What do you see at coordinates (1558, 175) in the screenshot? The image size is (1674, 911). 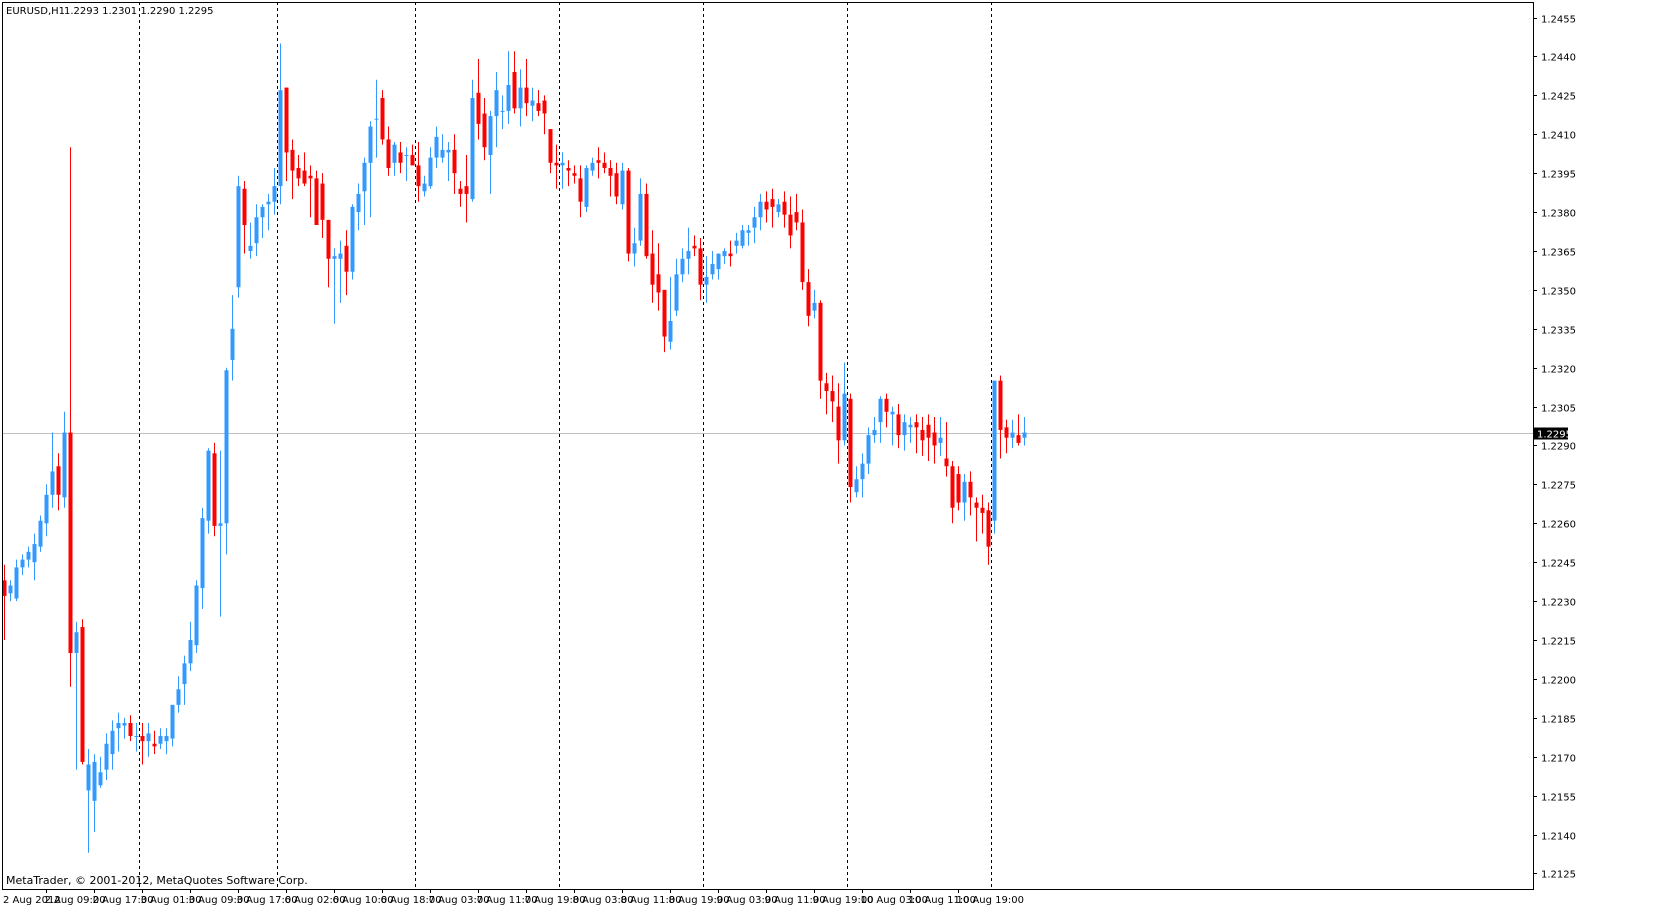 I see `y-tick-label: 1.2395` at bounding box center [1558, 175].